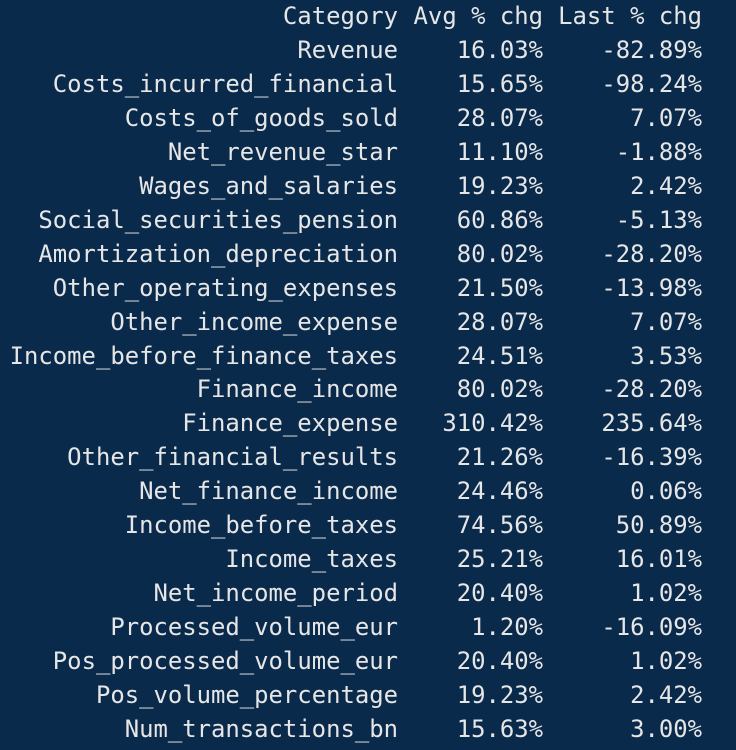 The width and height of the screenshot is (736, 750). What do you see at coordinates (261, 728) in the screenshot?
I see `category-cell: Num_transactions_bn` at bounding box center [261, 728].